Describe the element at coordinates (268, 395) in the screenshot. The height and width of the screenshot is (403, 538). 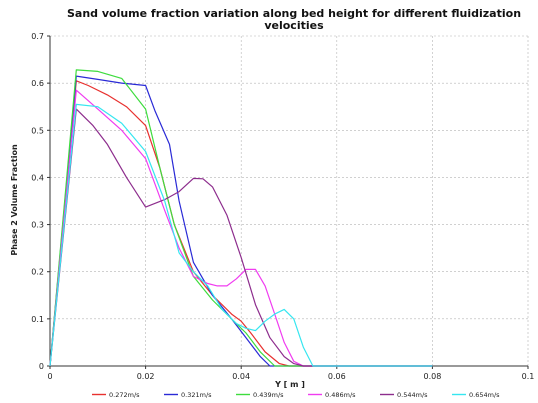
I see `legend-label: 0.439m/s` at that location.